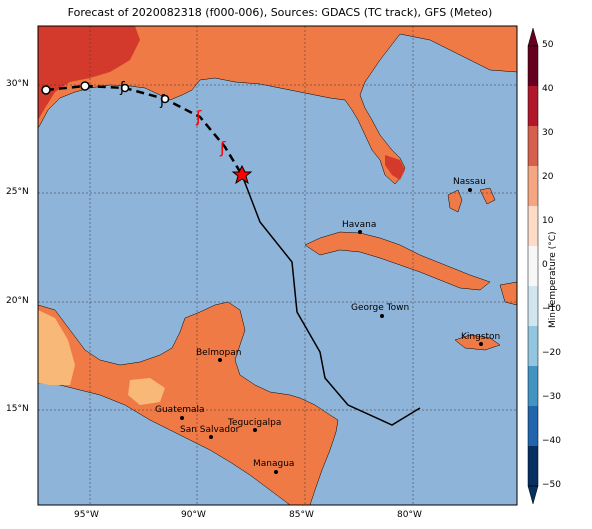  Describe the element at coordinates (551, 441) in the screenshot. I see `colorbar-tick-label: −40` at that location.